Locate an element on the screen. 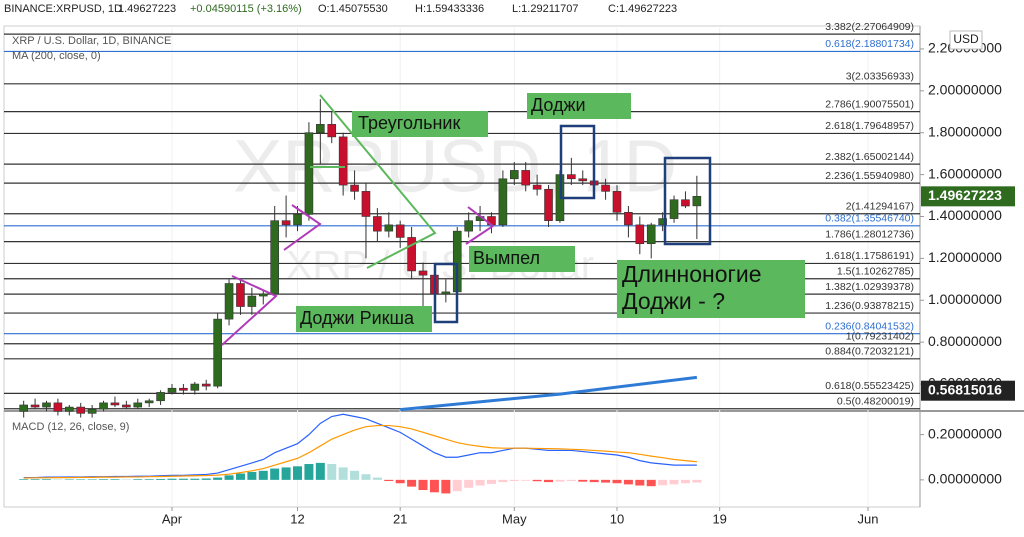  fib-label: 2.618(1.79648957) is located at coordinates (869, 126).